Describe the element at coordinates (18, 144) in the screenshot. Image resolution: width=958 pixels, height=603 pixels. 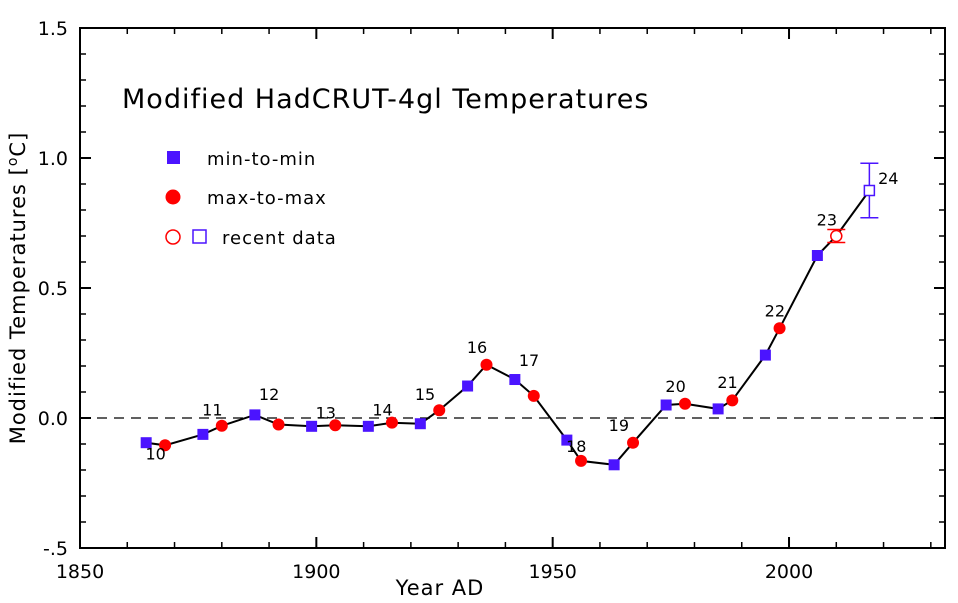
I see `y-axis-label-unit: C]` at that location.